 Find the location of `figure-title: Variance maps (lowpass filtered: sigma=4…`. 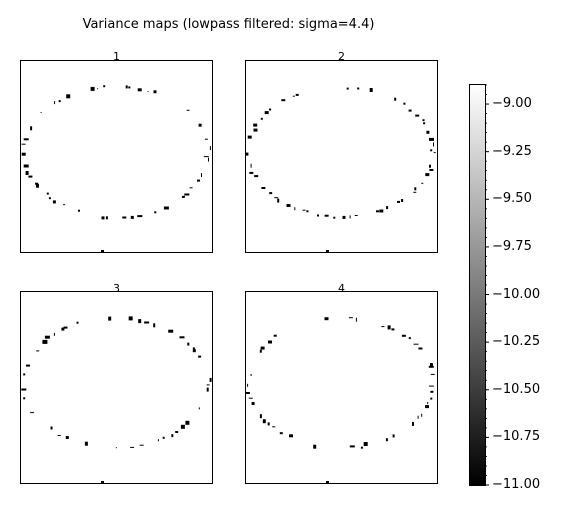

figure-title: Variance maps (lowpass filtered: sigma=4… is located at coordinates (228, 24).